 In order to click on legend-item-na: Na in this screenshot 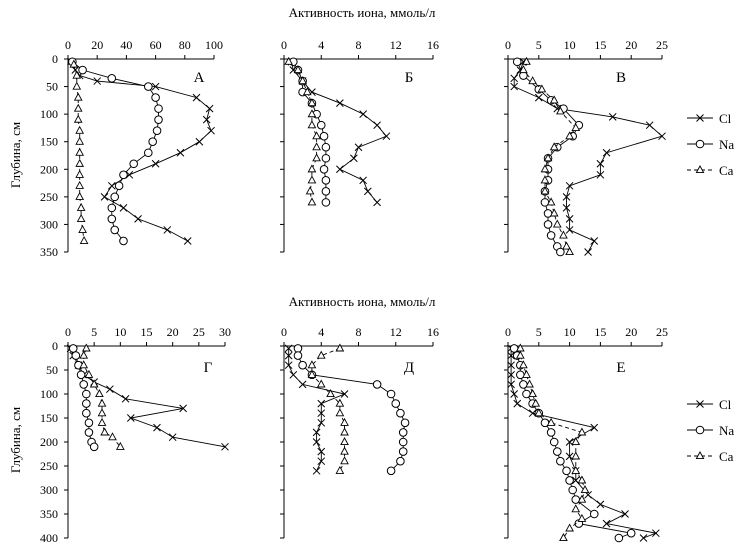, I will do `click(710, 430)`.